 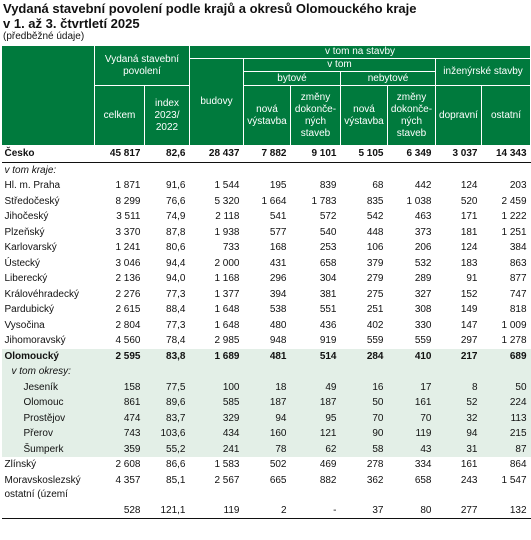 I want to click on cell-value: 528, so click(x=119, y=503).